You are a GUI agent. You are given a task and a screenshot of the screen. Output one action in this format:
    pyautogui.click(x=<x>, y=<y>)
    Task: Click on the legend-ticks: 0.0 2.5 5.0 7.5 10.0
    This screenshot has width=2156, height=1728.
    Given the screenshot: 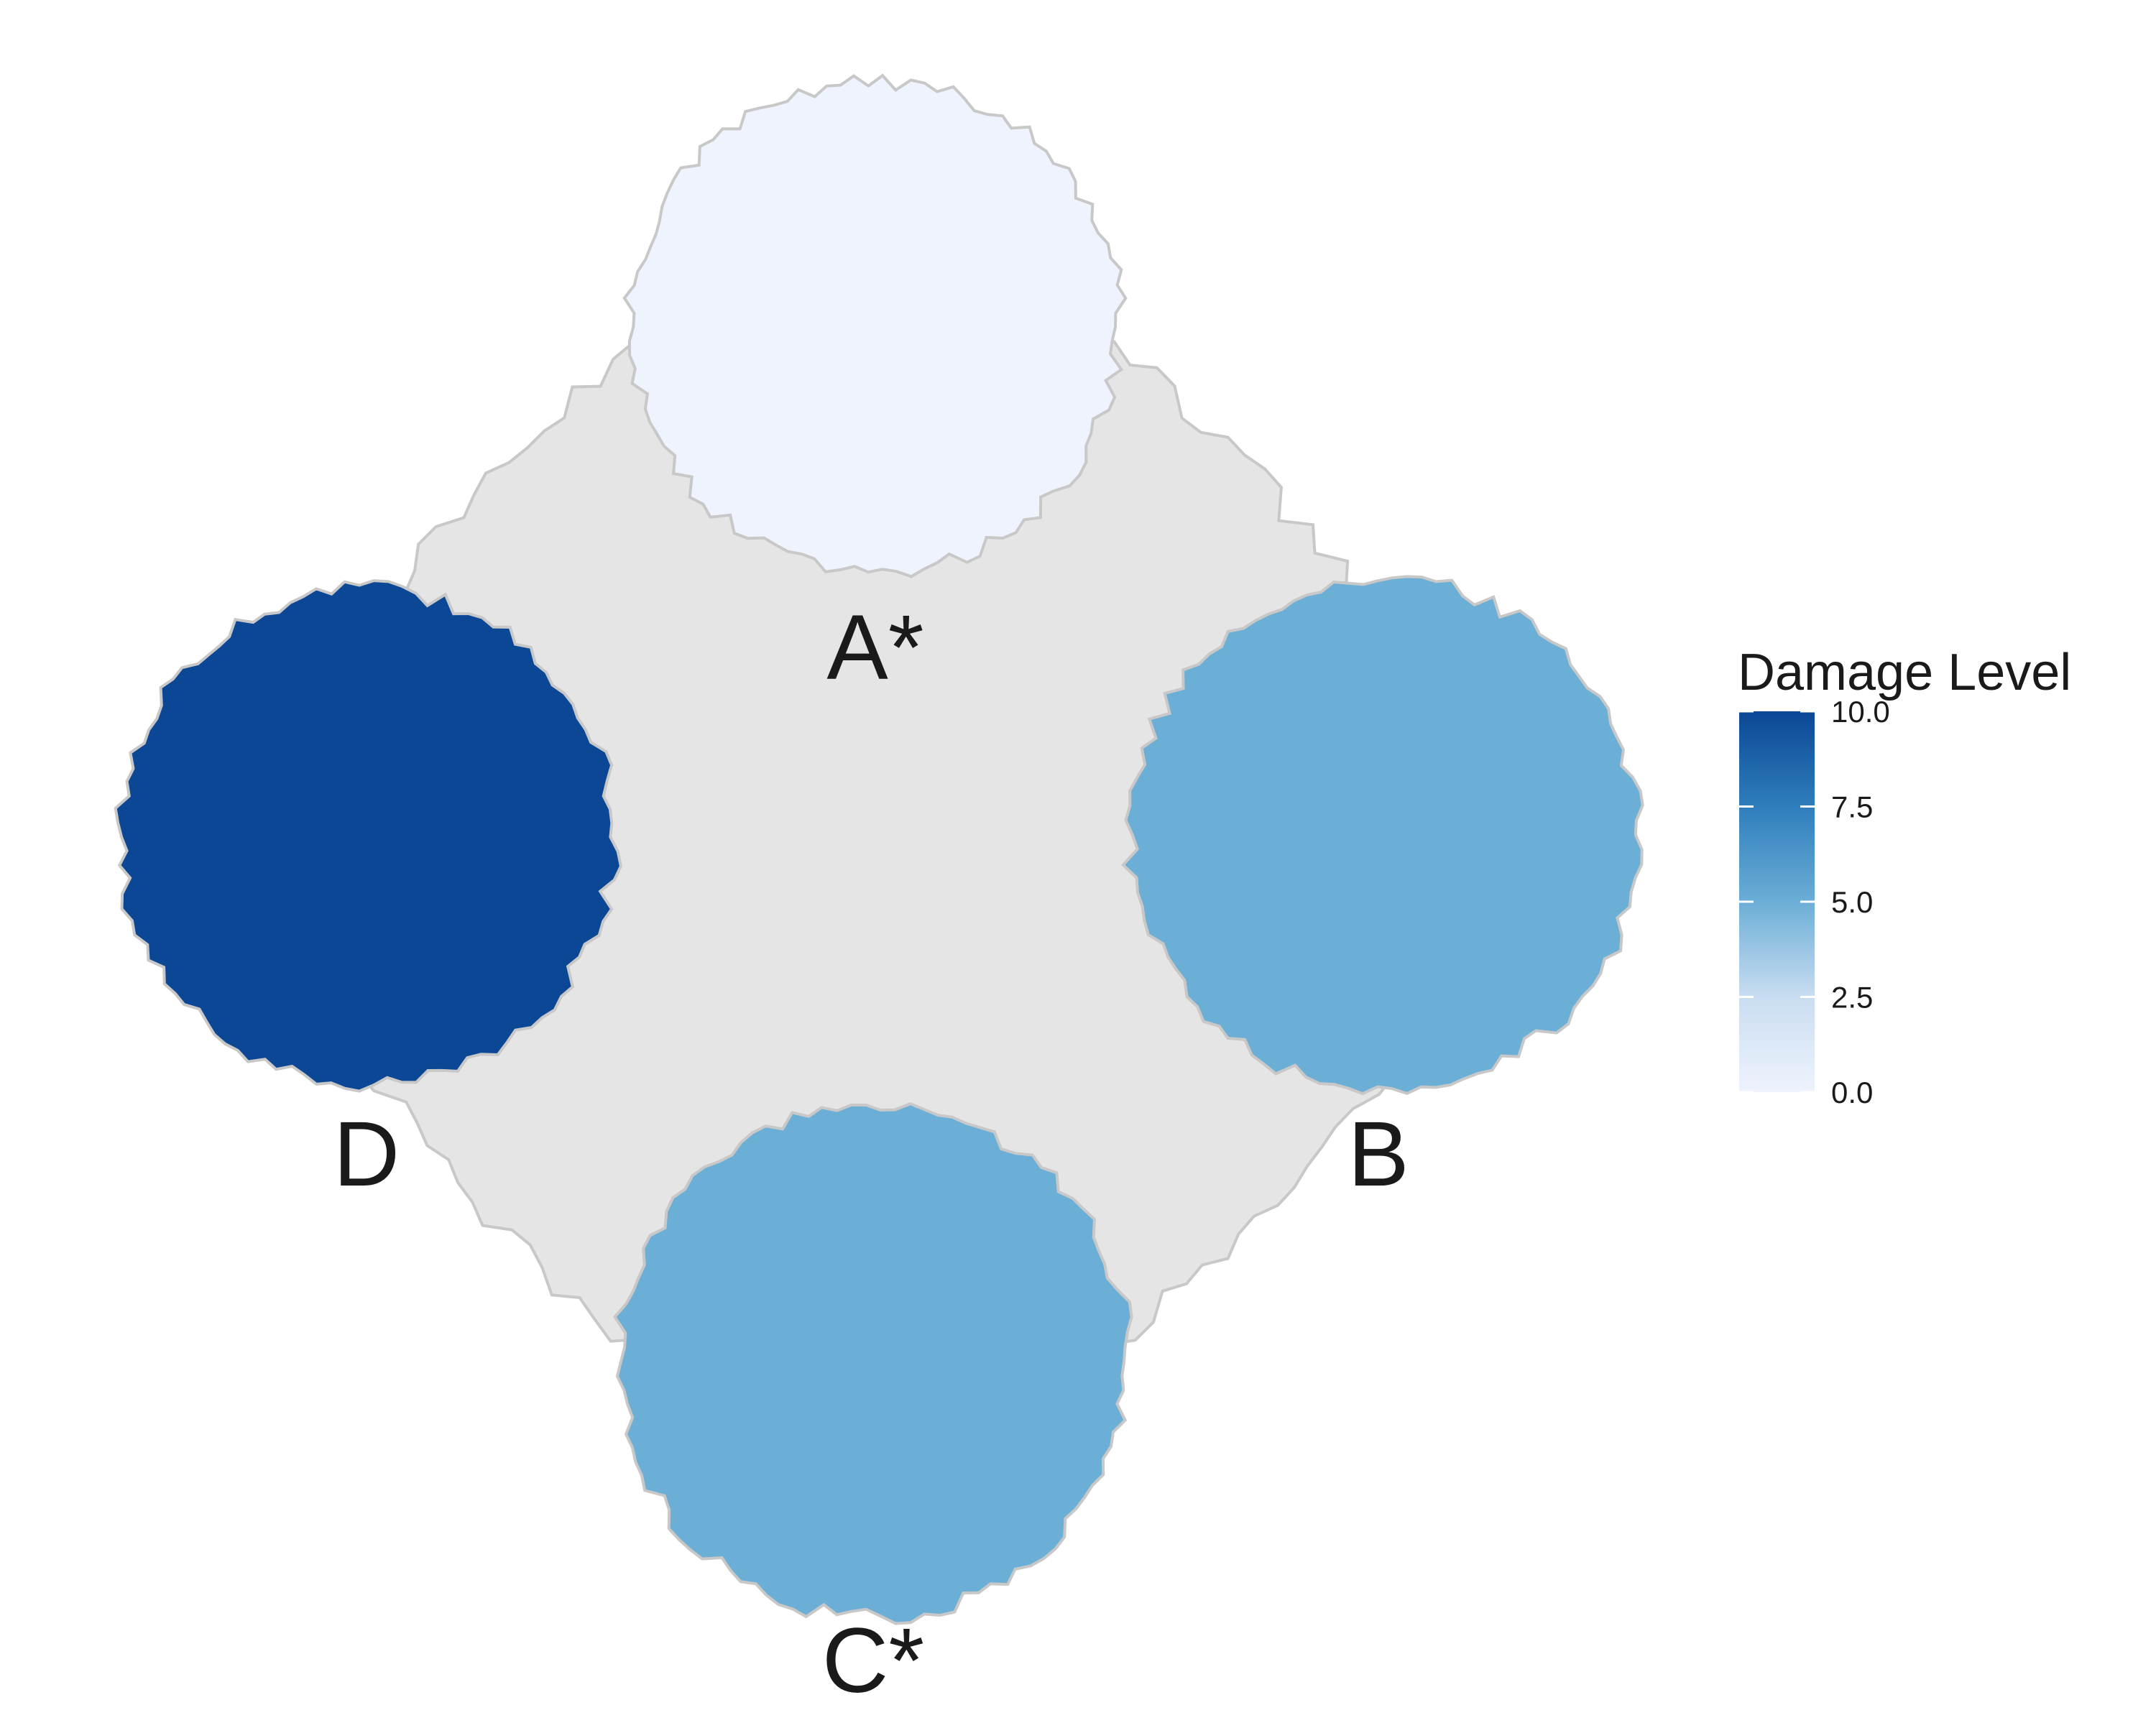 What is the action you would take?
    pyautogui.click(x=1814, y=902)
    